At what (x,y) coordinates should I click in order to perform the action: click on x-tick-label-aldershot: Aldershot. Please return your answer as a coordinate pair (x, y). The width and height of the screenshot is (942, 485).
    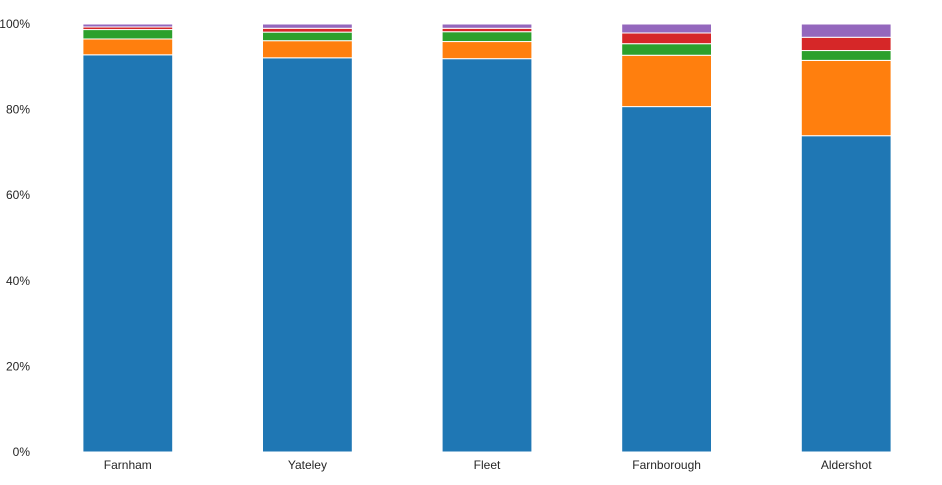
    Looking at the image, I should click on (846, 465).